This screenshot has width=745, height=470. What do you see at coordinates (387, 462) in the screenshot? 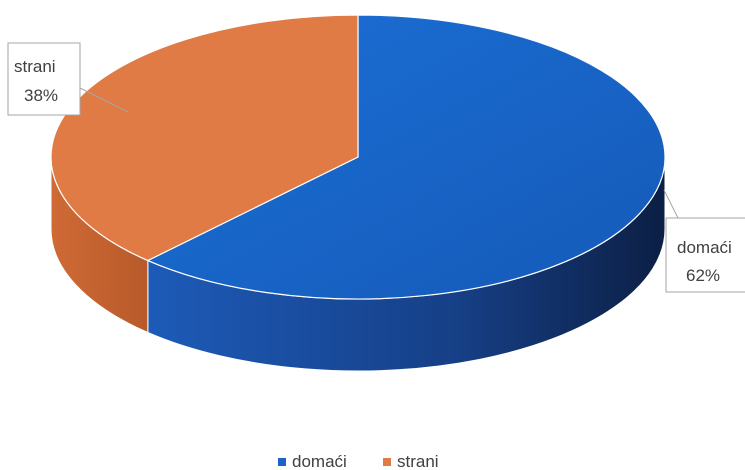
I see `legend-marker-strani` at bounding box center [387, 462].